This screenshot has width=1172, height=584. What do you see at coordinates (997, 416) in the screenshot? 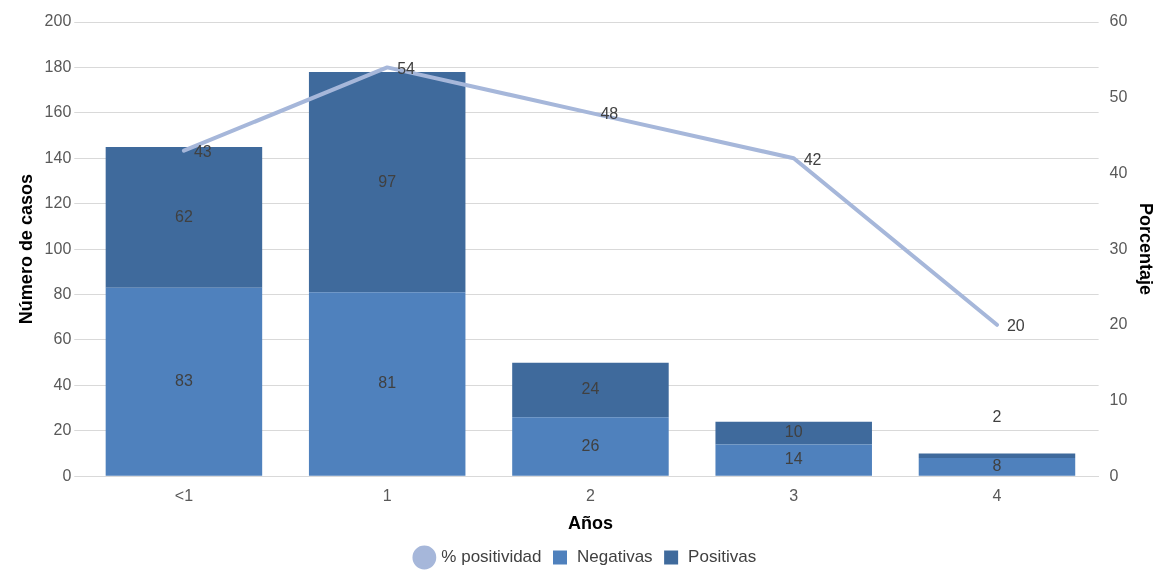
I see `data-label: 2` at bounding box center [997, 416].